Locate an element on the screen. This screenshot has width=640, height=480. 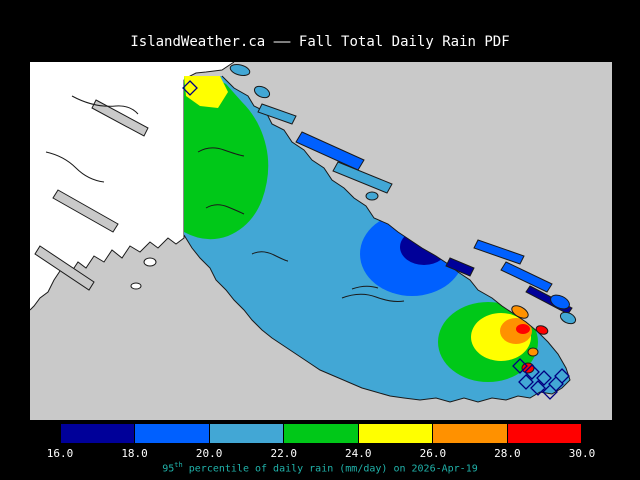
contour-green-north is located at coordinates (226, 158).